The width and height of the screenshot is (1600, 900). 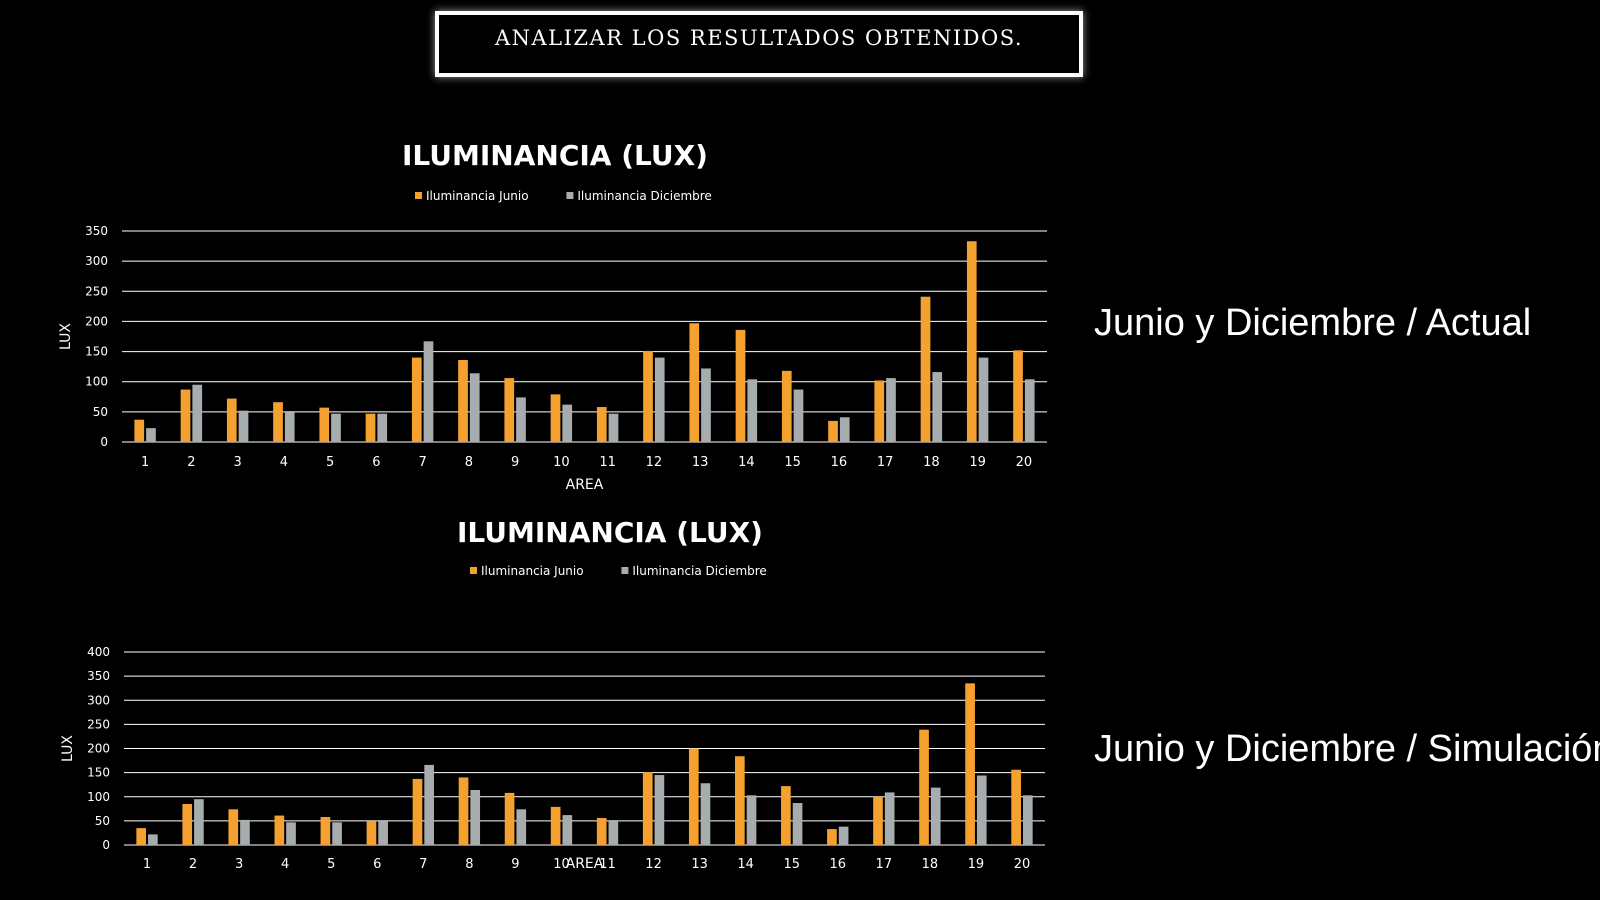 I want to click on y-tick-label: 50, so click(x=102, y=821).